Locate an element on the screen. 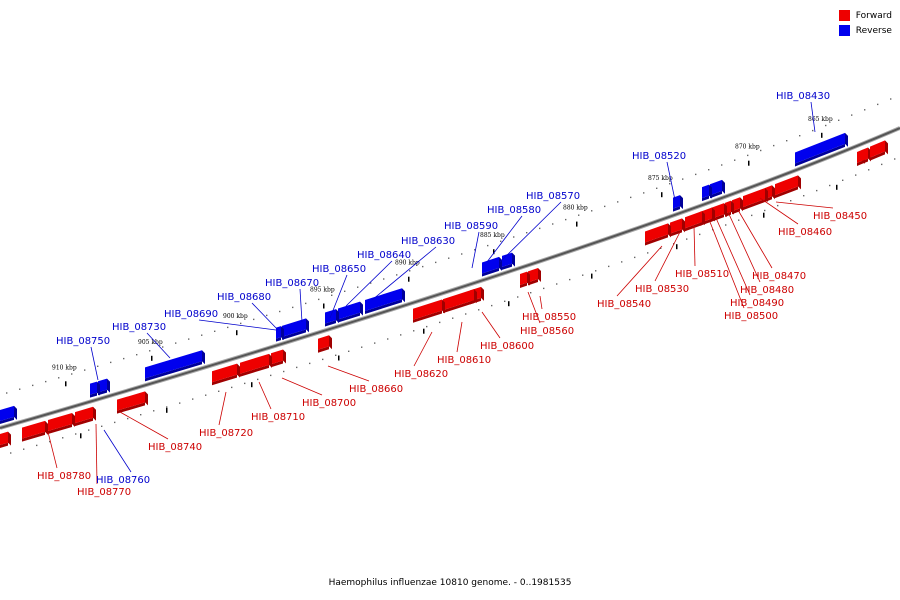  gene-label-hib-08650: HIB_08650 is located at coordinates (339, 269).